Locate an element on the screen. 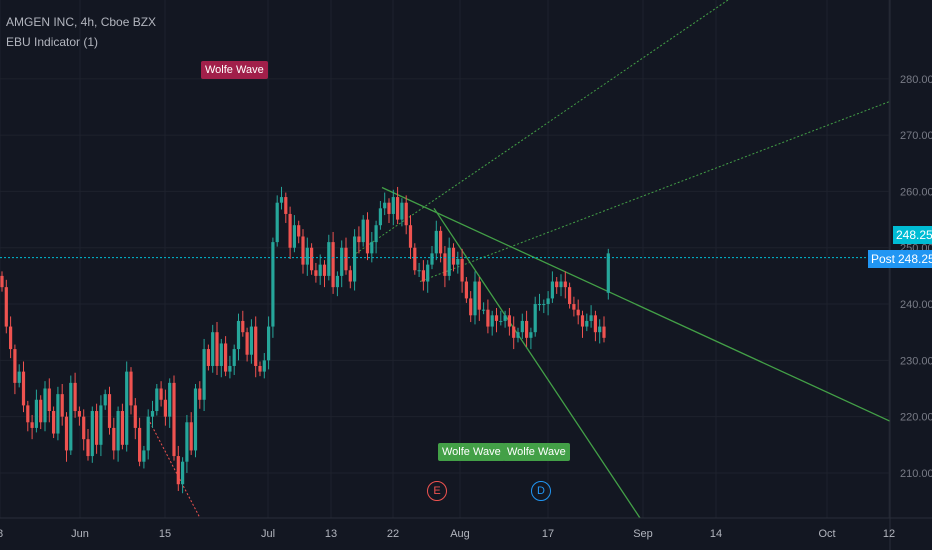 Image resolution: width=932 pixels, height=550 pixels. current-price-label: 248.25 is located at coordinates (912, 235).